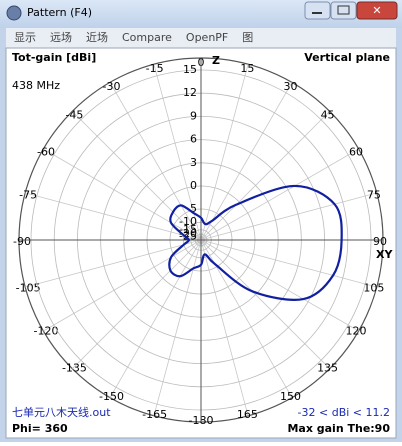 The height and width of the screenshot is (446, 402). What do you see at coordinates (154, 414) in the screenshot?
I see `angle-tick-label: -165` at bounding box center [154, 414].